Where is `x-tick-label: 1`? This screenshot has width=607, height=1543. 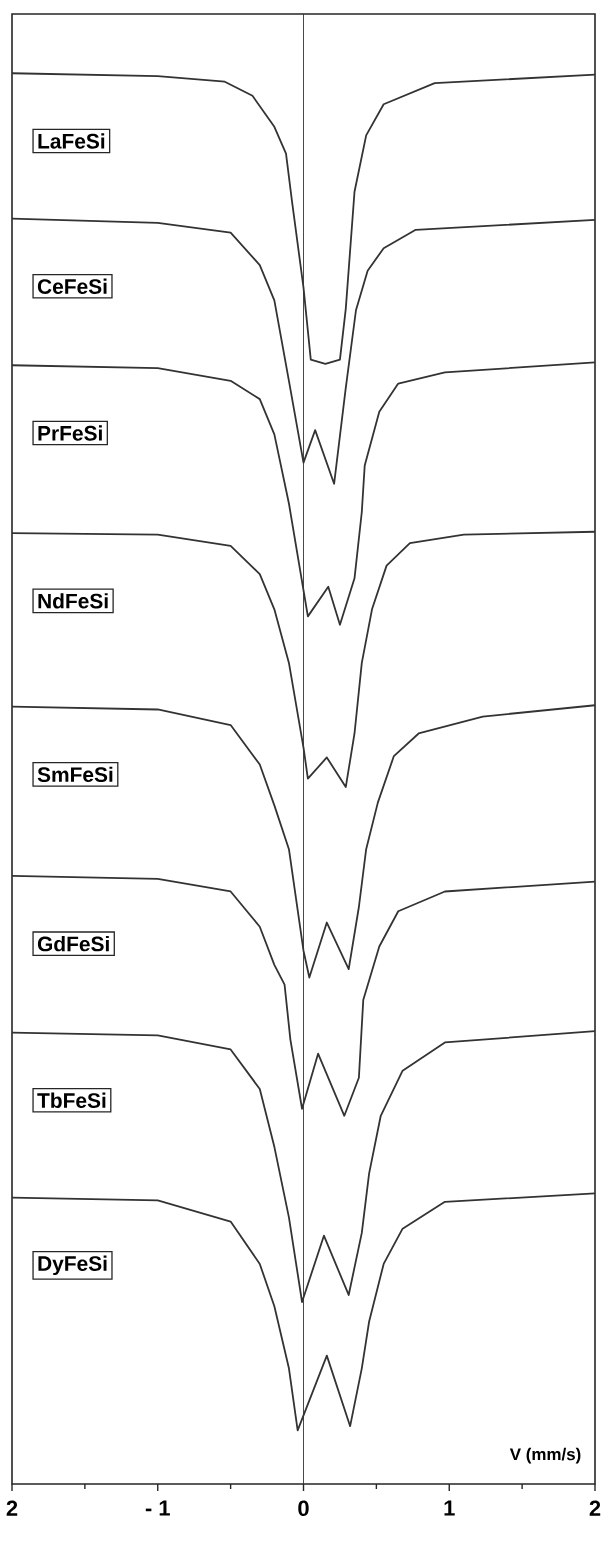 x-tick-label: 1 is located at coordinates (449, 1508).